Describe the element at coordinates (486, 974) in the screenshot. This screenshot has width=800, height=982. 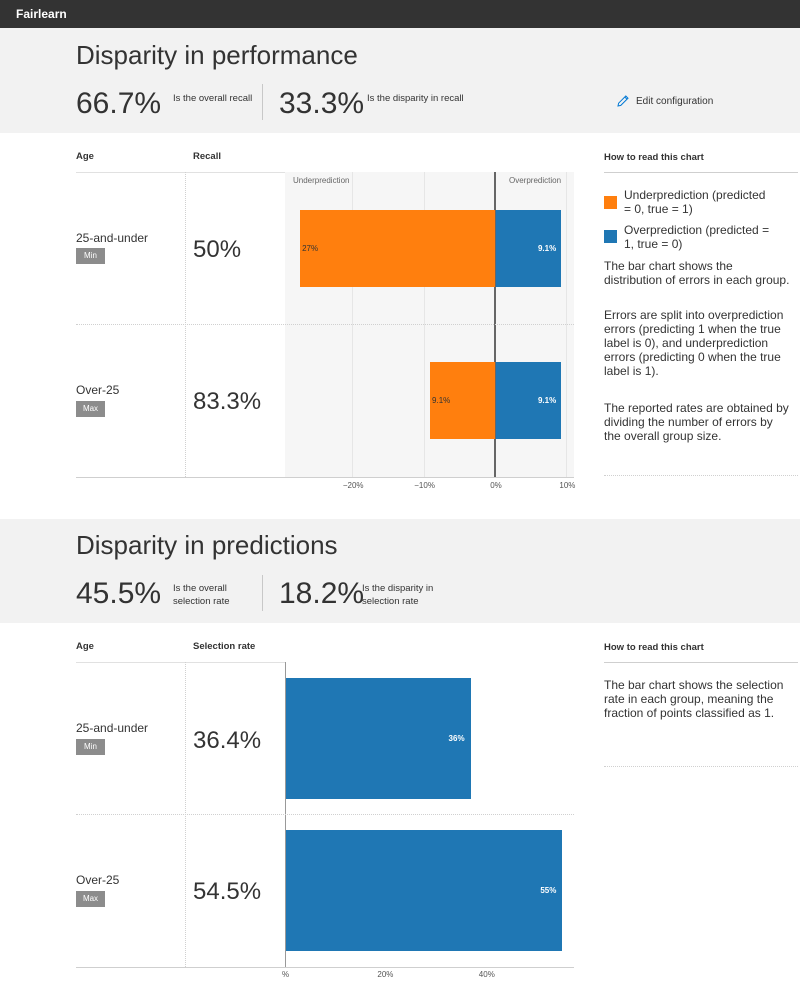
I see `x-tick-label: 40%` at that location.